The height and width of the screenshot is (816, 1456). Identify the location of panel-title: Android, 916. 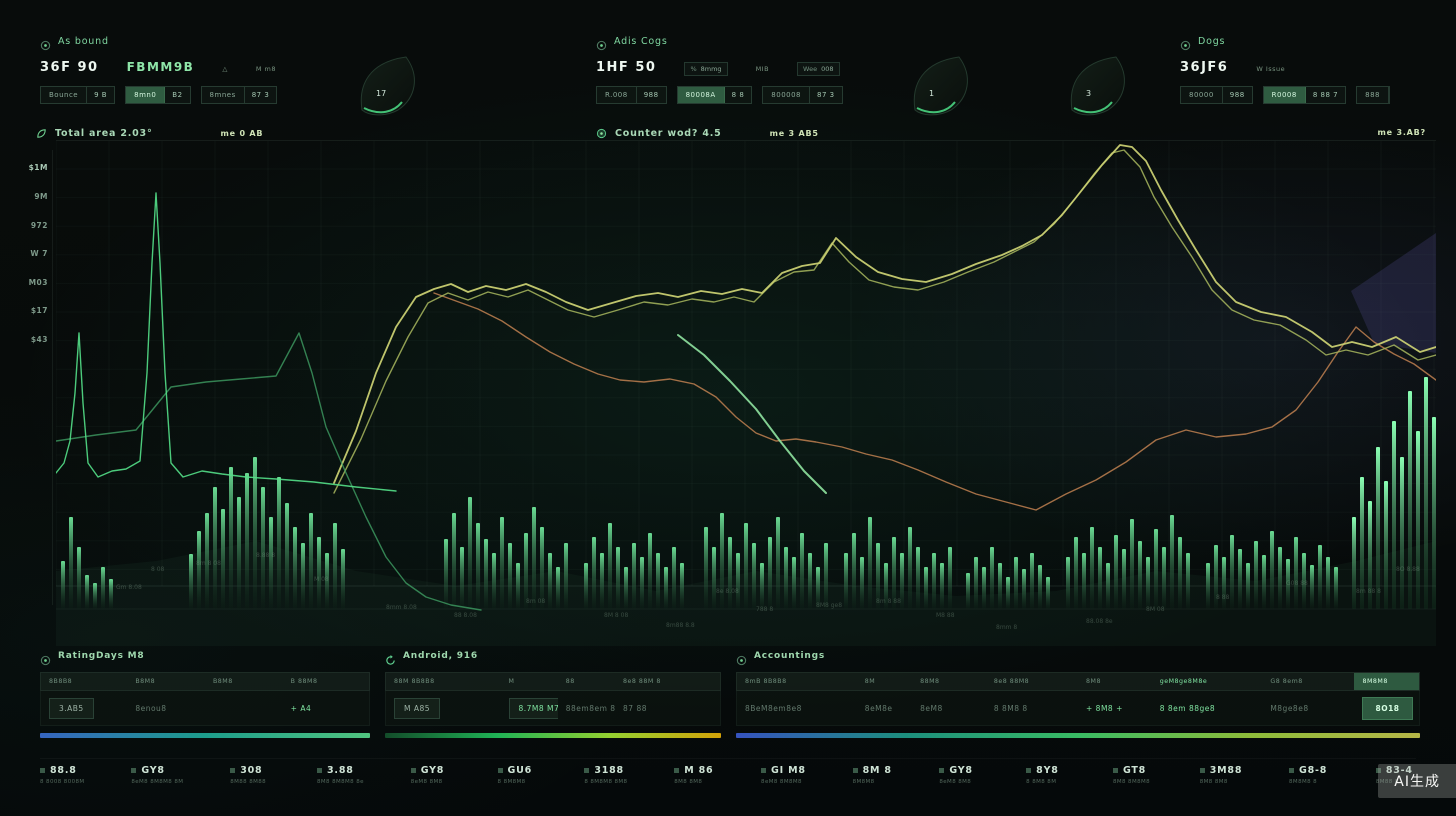
(440, 656).